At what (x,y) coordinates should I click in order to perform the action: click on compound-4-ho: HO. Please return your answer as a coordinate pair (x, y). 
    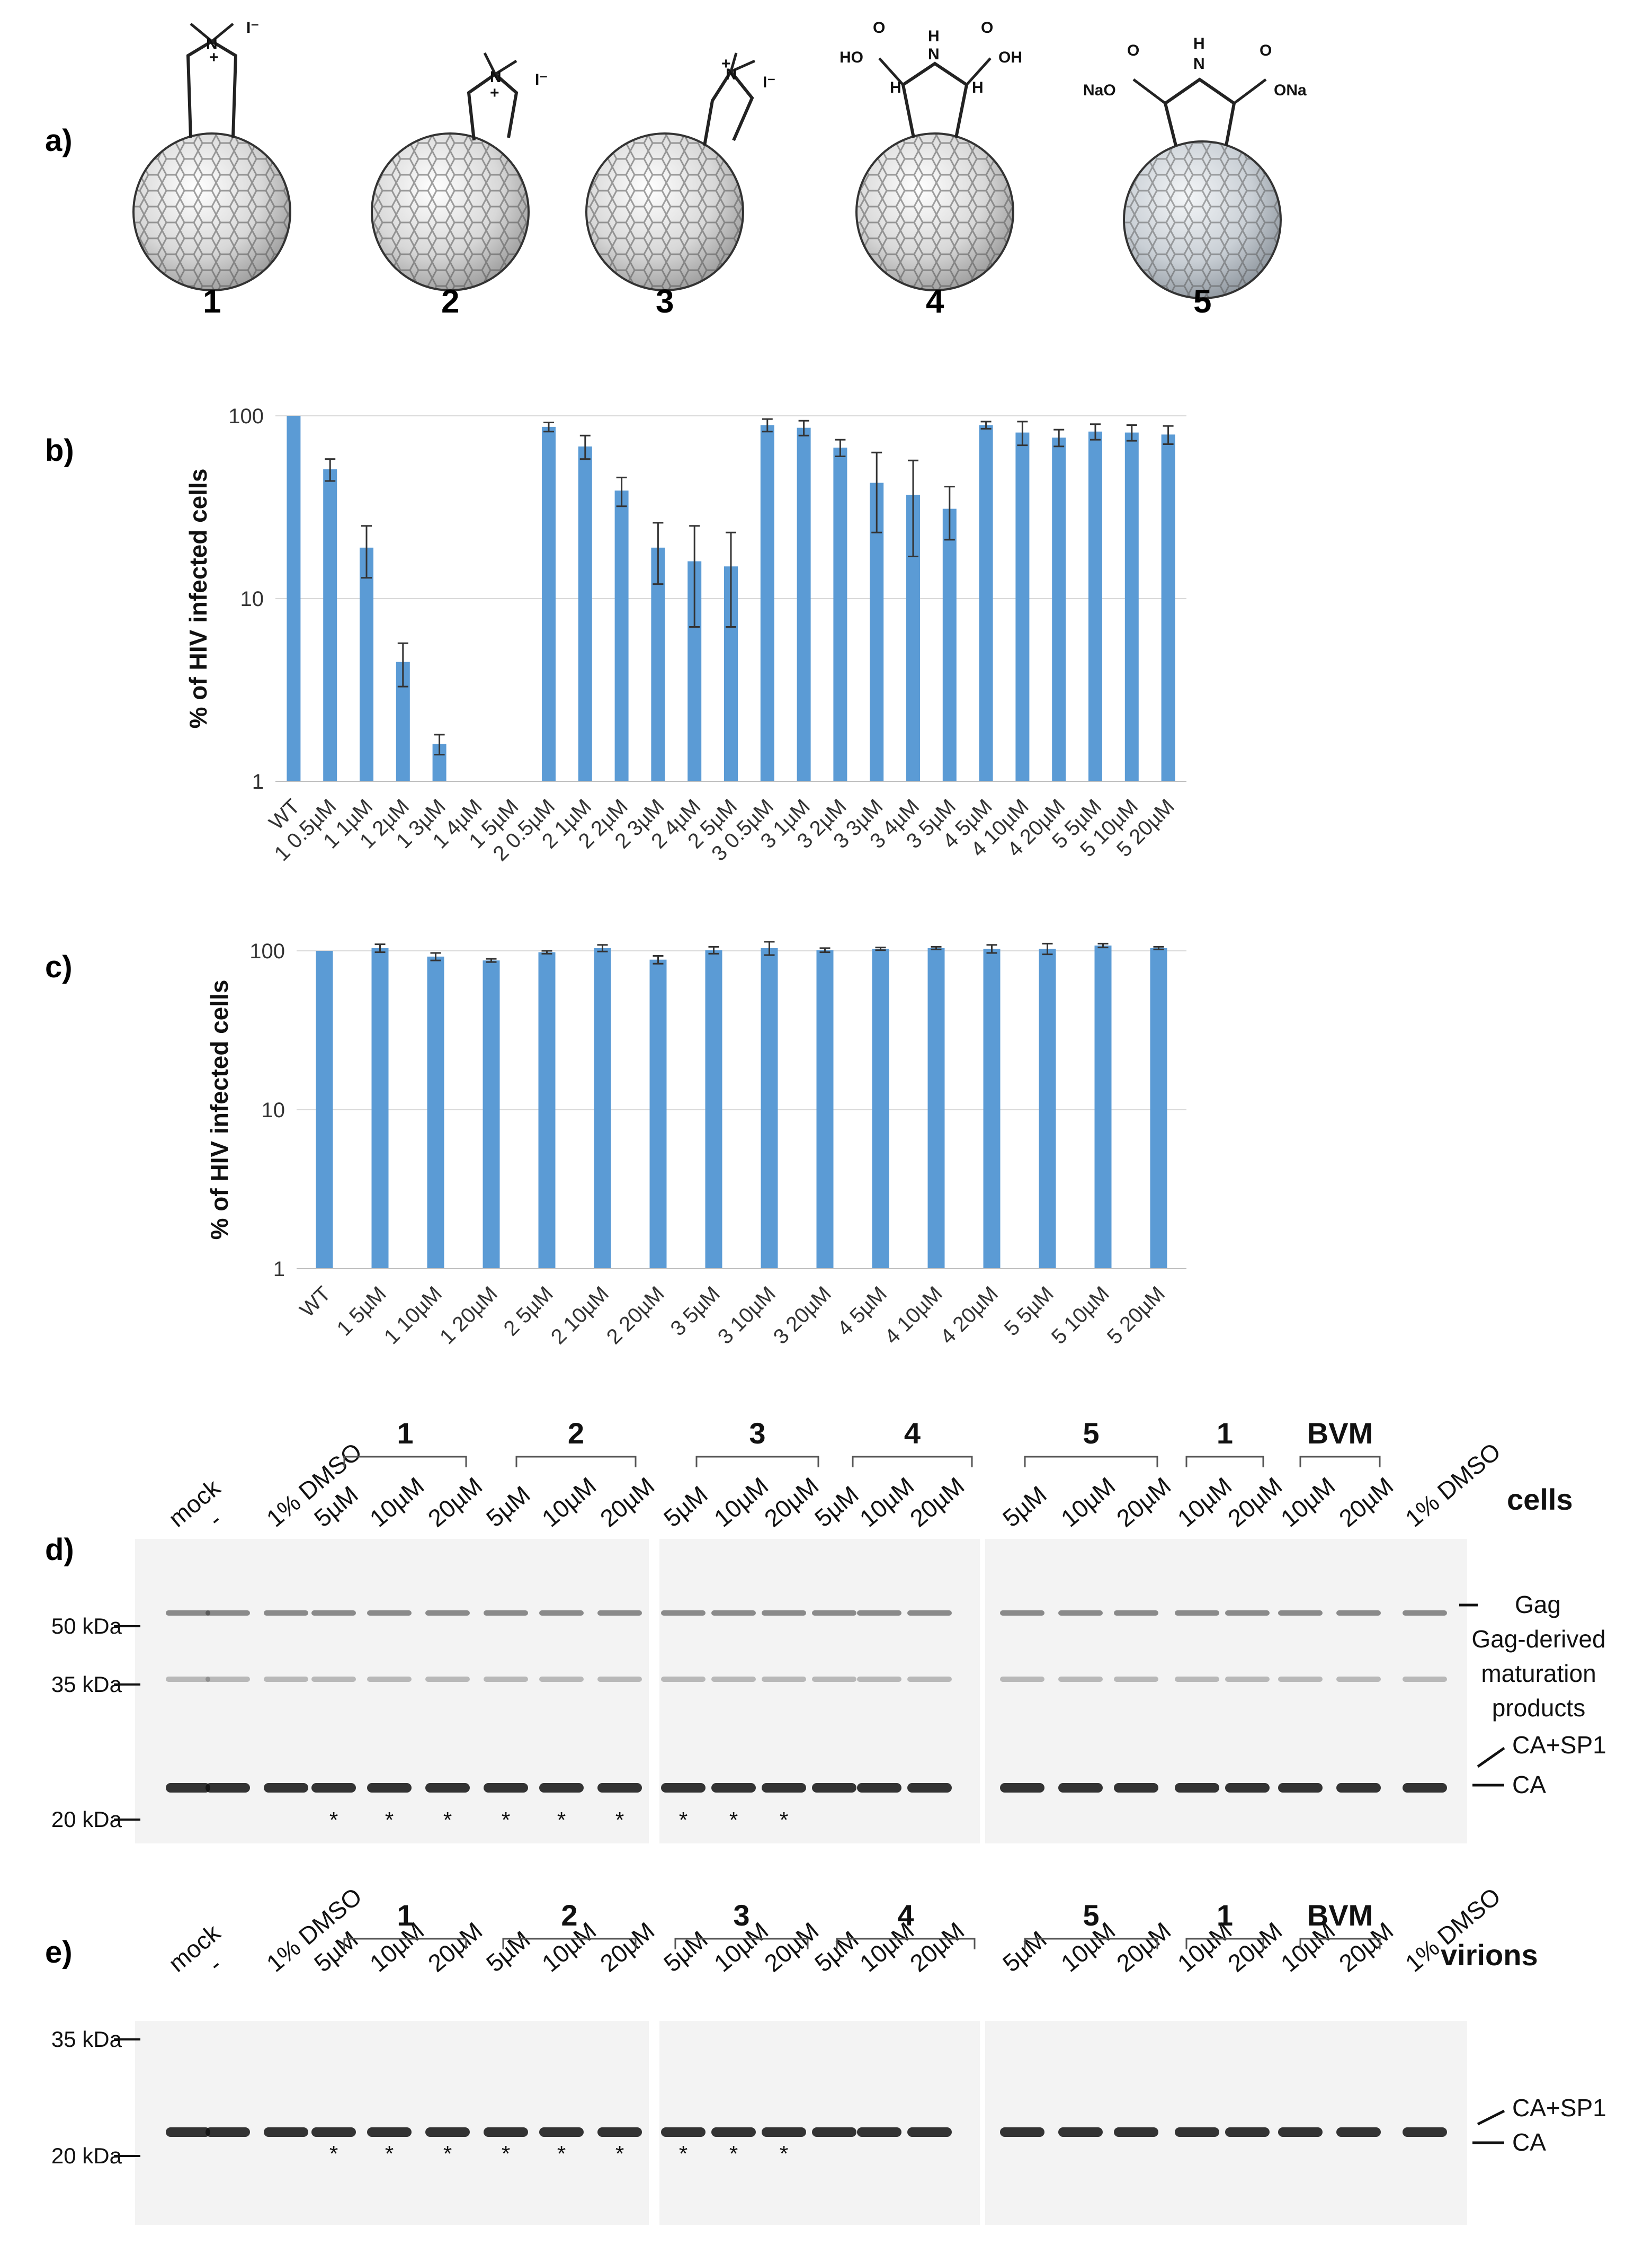
    Looking at the image, I should click on (852, 57).